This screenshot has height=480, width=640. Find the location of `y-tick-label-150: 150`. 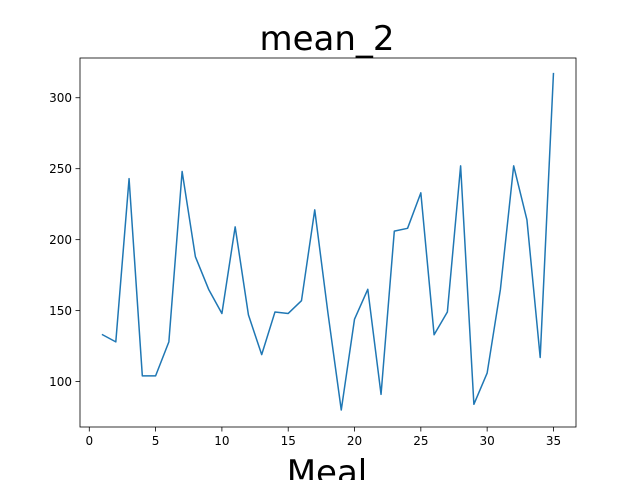

y-tick-label-150: 150 is located at coordinates (60, 311).